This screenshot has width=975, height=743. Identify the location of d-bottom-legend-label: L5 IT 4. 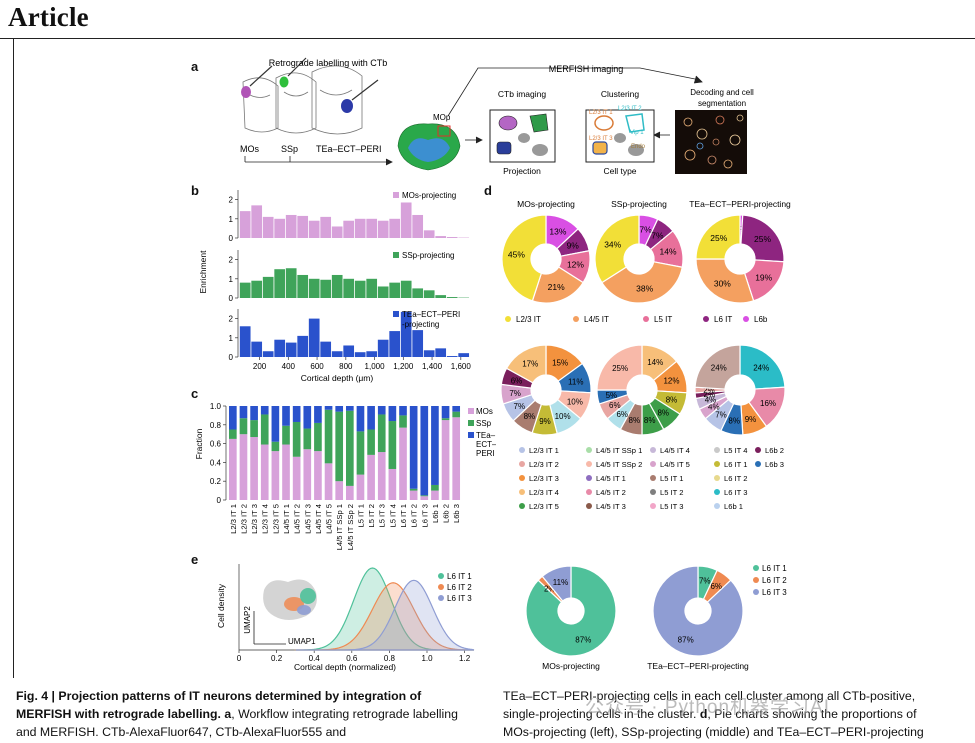
(736, 450).